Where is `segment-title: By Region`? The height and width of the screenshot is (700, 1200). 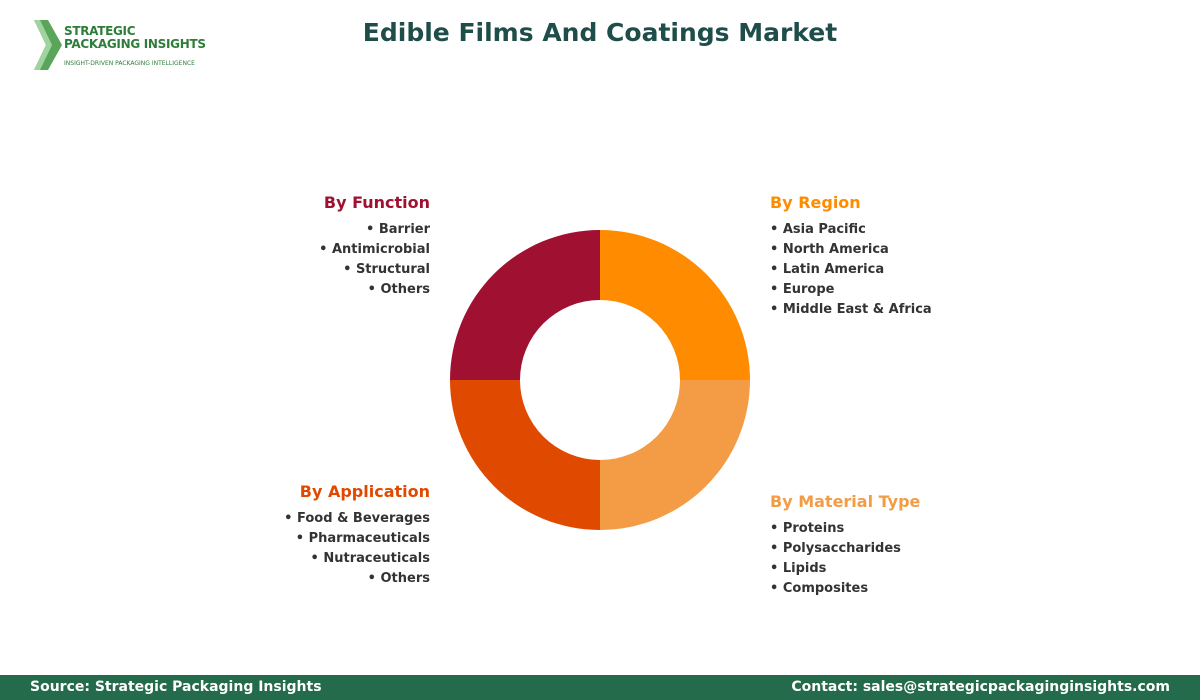 segment-title: By Region is located at coordinates (815, 202).